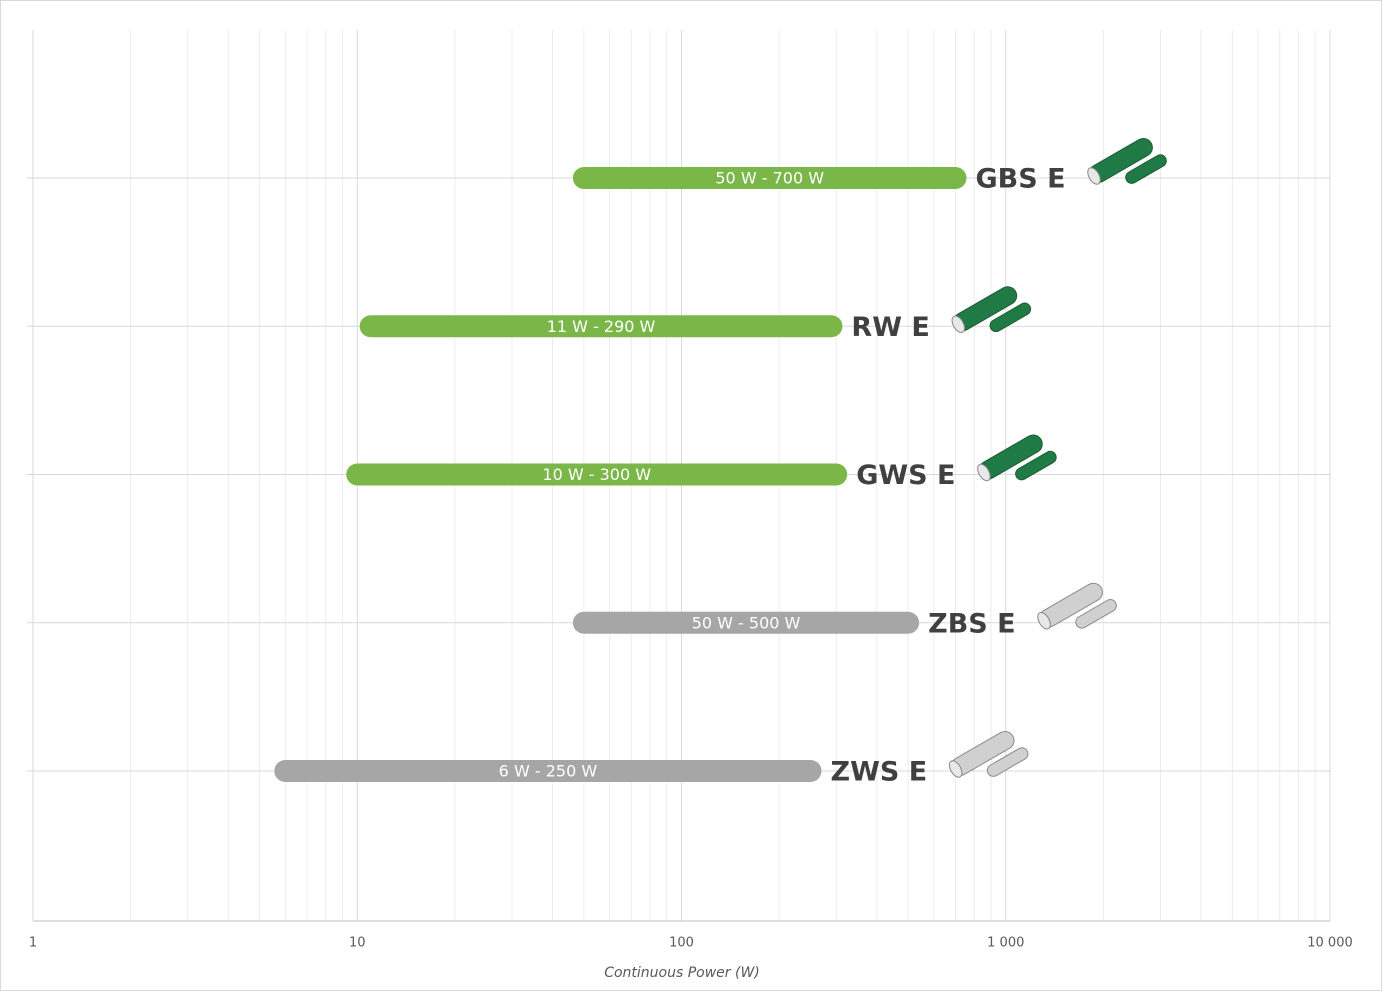  What do you see at coordinates (1330, 943) in the screenshot?
I see `x-tick-label: 10 000` at bounding box center [1330, 943].